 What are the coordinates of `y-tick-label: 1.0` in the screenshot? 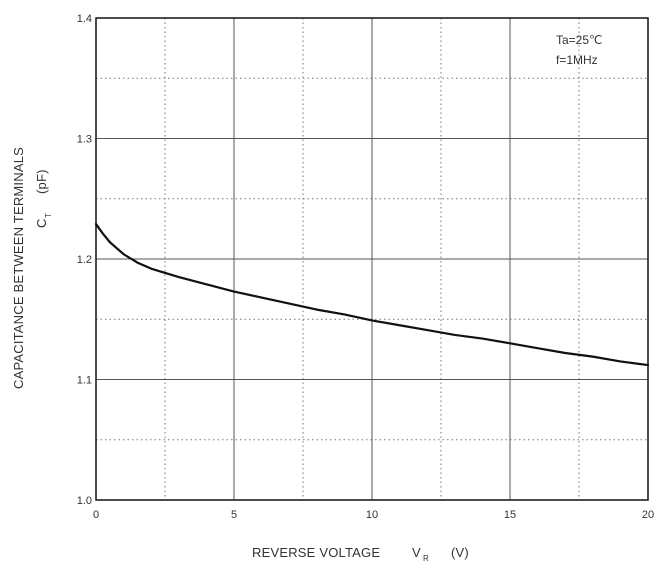 It's located at (84, 501).